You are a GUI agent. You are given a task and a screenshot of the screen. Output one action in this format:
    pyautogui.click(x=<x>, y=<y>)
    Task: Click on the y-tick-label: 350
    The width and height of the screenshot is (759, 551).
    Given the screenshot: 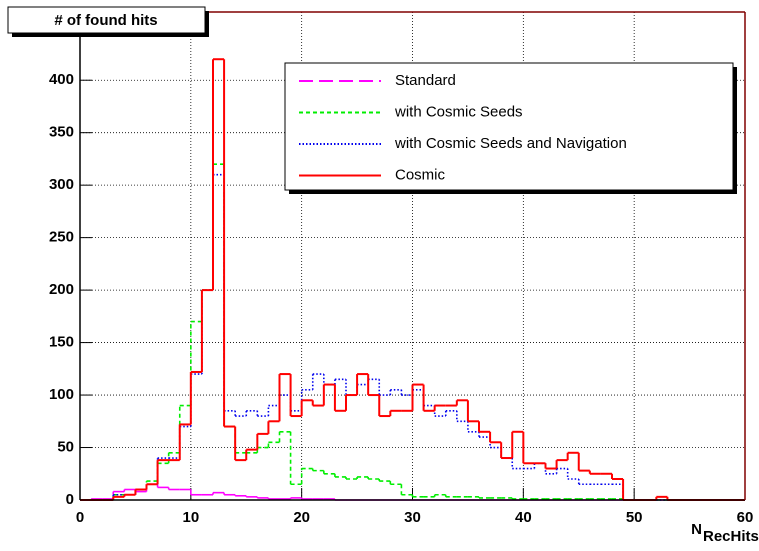 What is the action you would take?
    pyautogui.click(x=61, y=132)
    